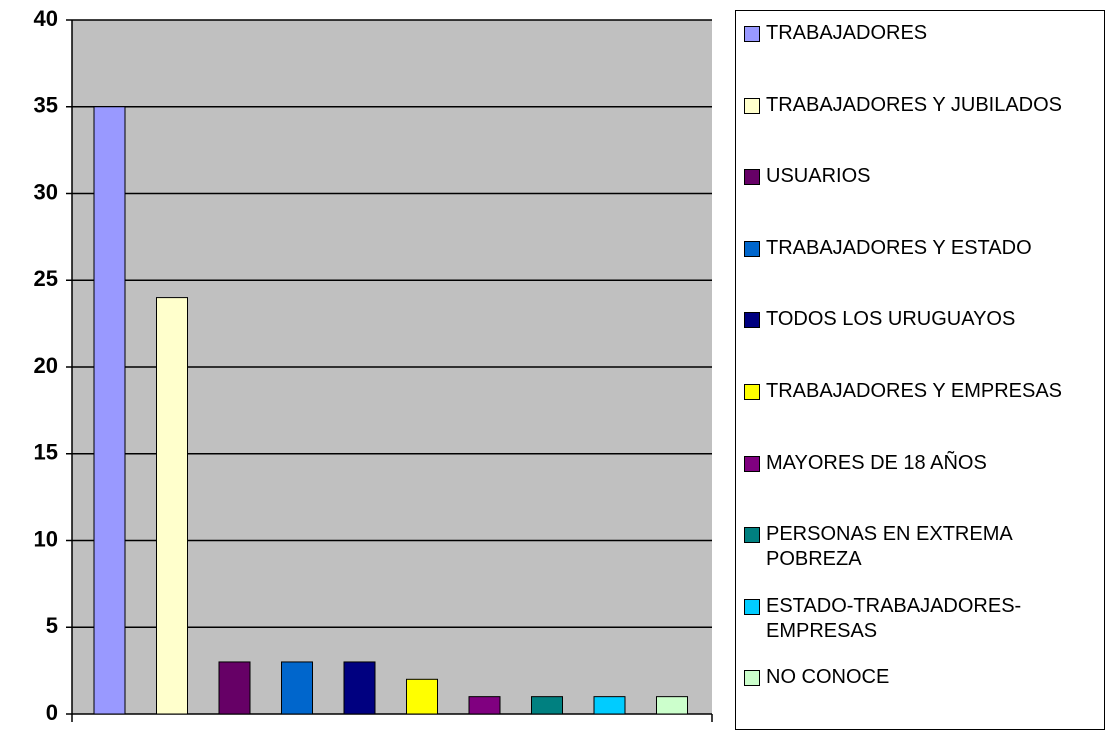 The width and height of the screenshot is (1111, 730). I want to click on legend-label: TRABAJADORES Y EMPRESAS, so click(914, 391).